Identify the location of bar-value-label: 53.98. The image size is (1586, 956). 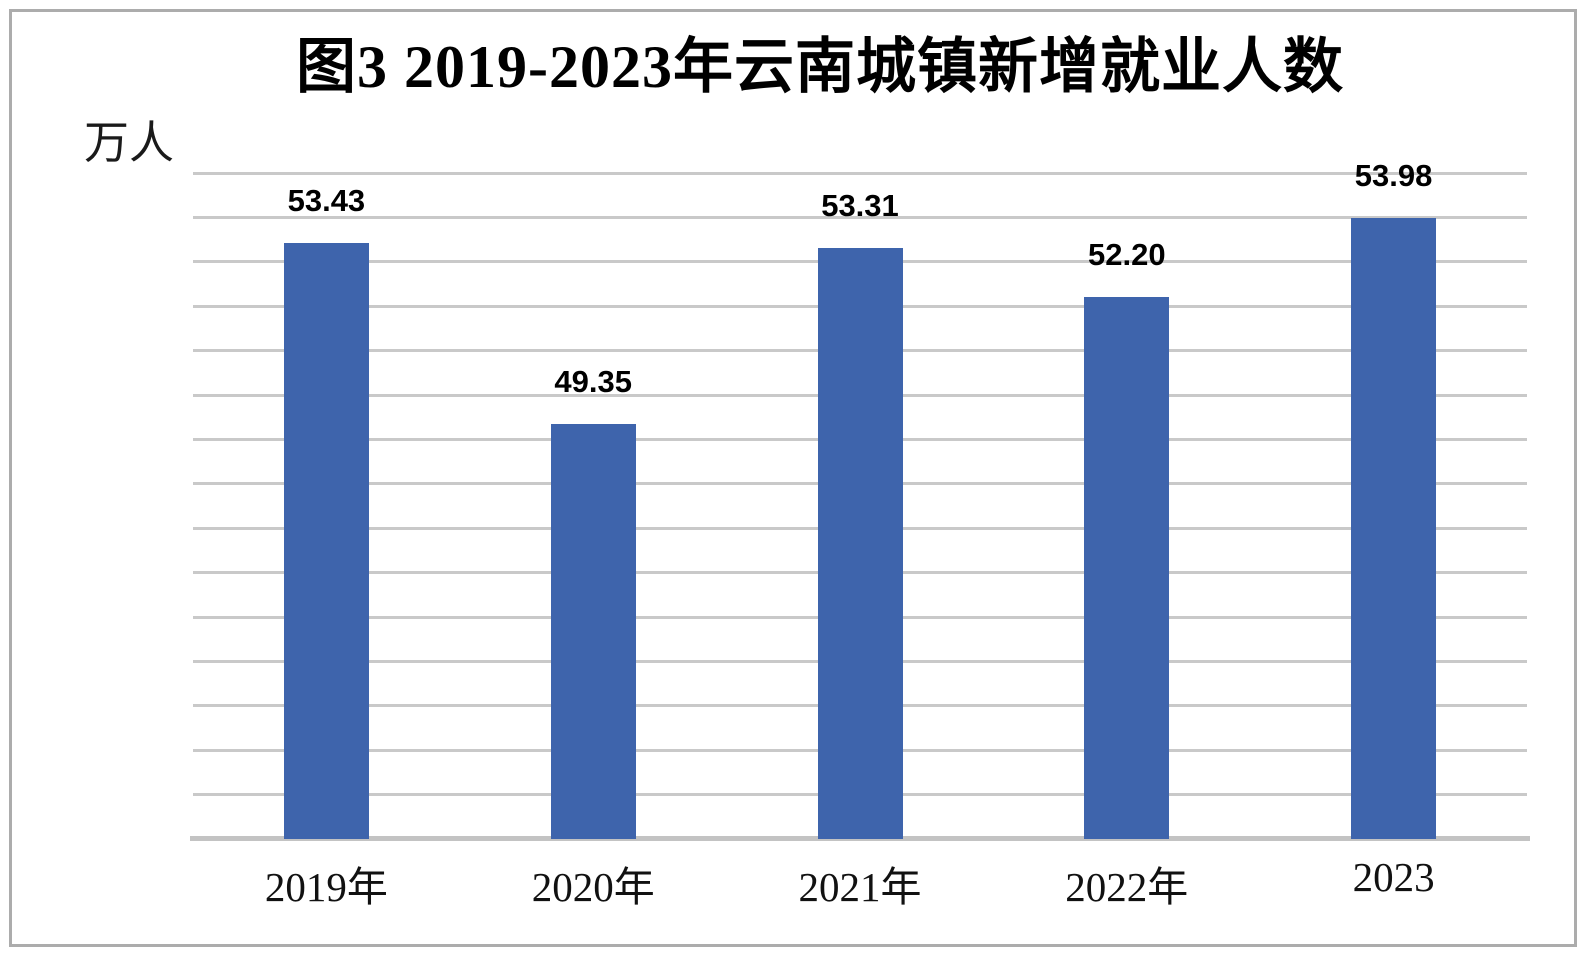
(1393, 176).